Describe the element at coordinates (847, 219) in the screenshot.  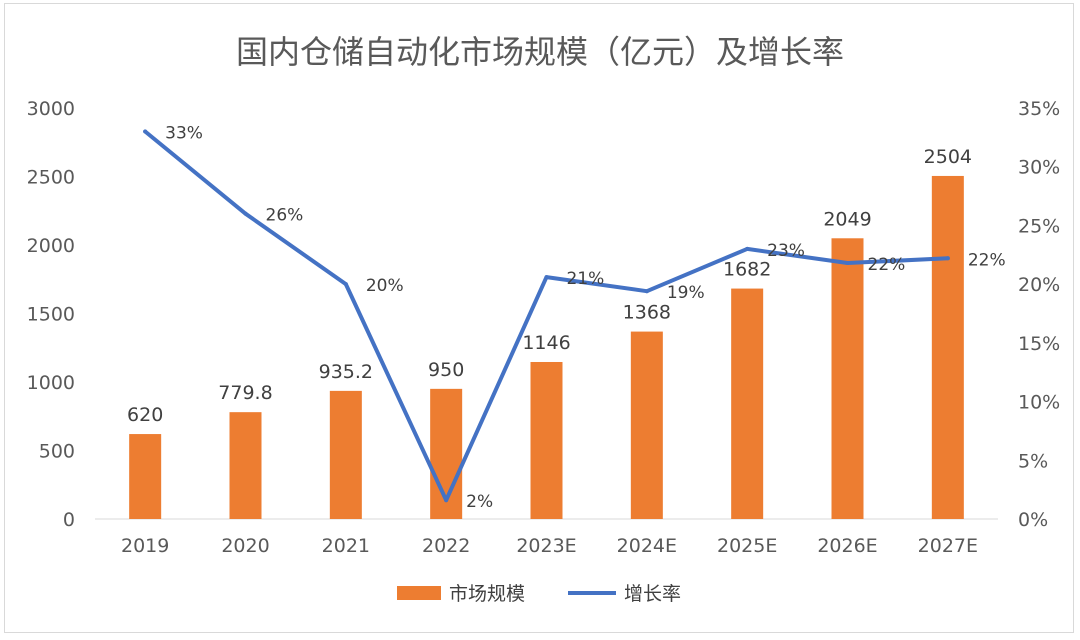
I see `bar-value-label: 2049` at that location.